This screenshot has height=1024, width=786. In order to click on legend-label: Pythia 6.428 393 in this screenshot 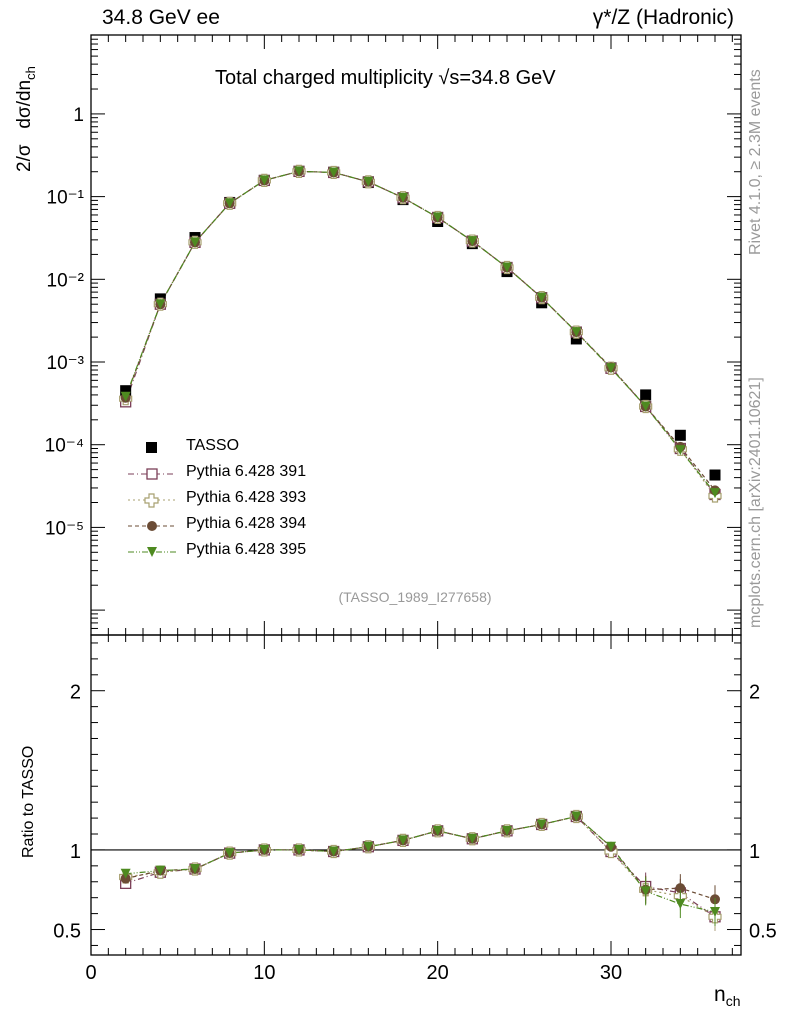, I will do `click(246, 497)`.